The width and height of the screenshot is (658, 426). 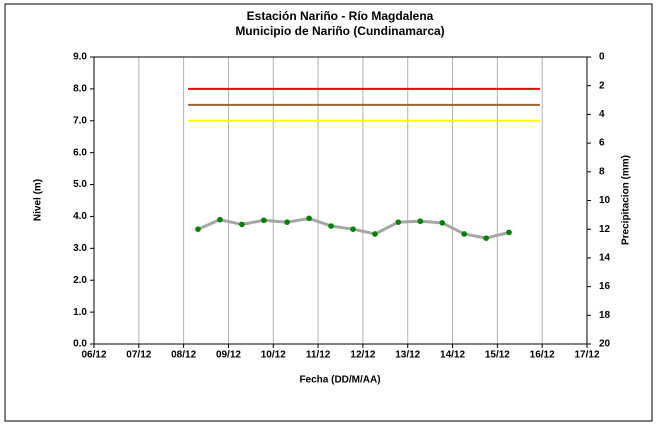 I want to click on x-tick-label: 07/12, so click(x=138, y=355).